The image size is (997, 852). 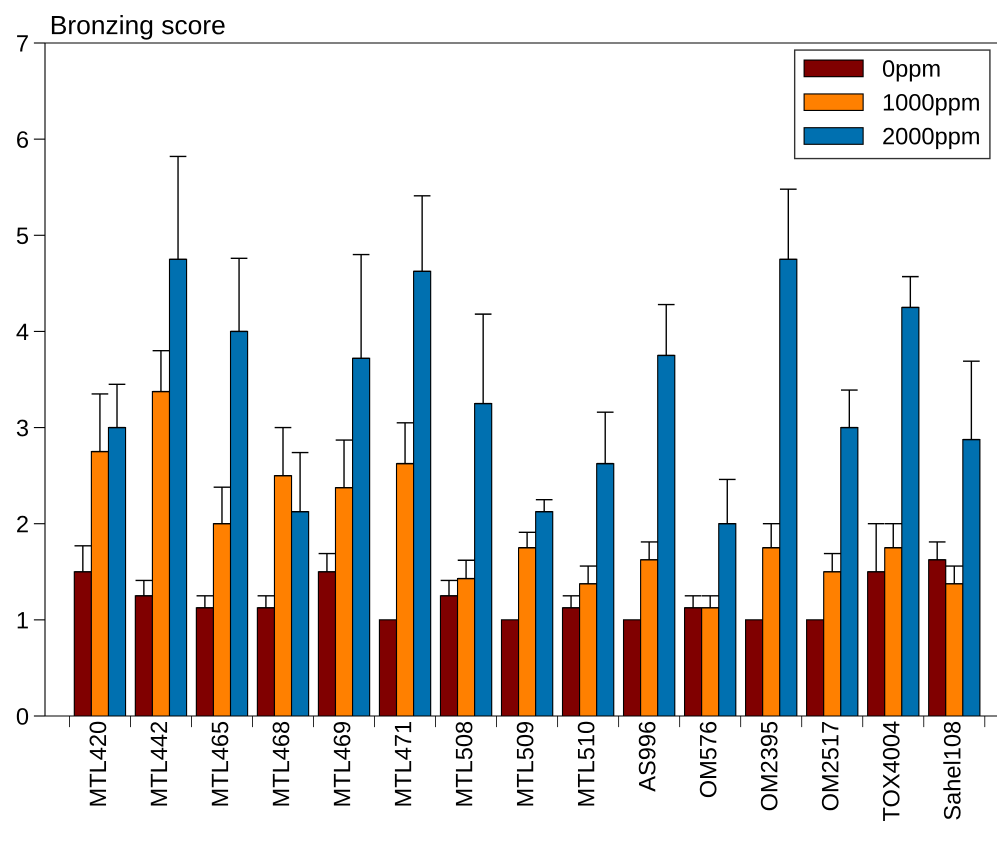 I want to click on x-tick-label: Sahel108, so click(x=952, y=771).